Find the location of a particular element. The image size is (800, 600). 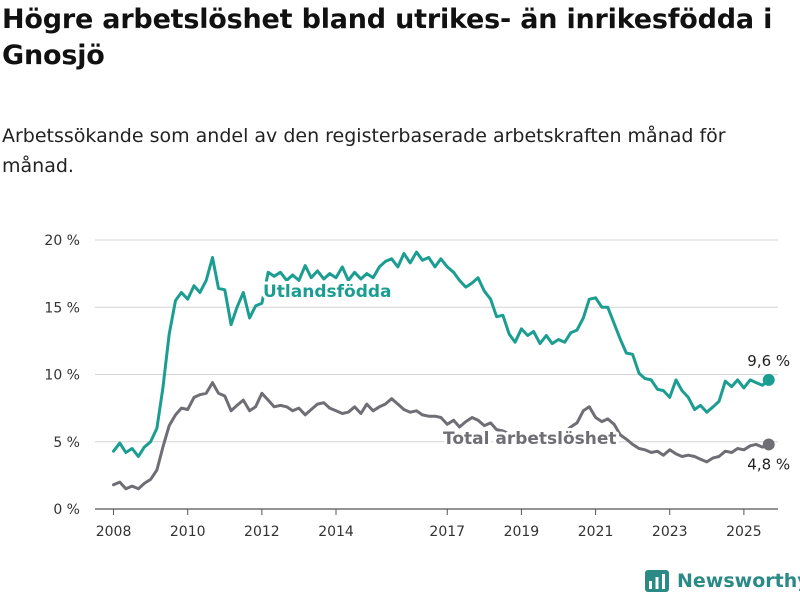

y-tick-label: 5 % is located at coordinates (66, 443).